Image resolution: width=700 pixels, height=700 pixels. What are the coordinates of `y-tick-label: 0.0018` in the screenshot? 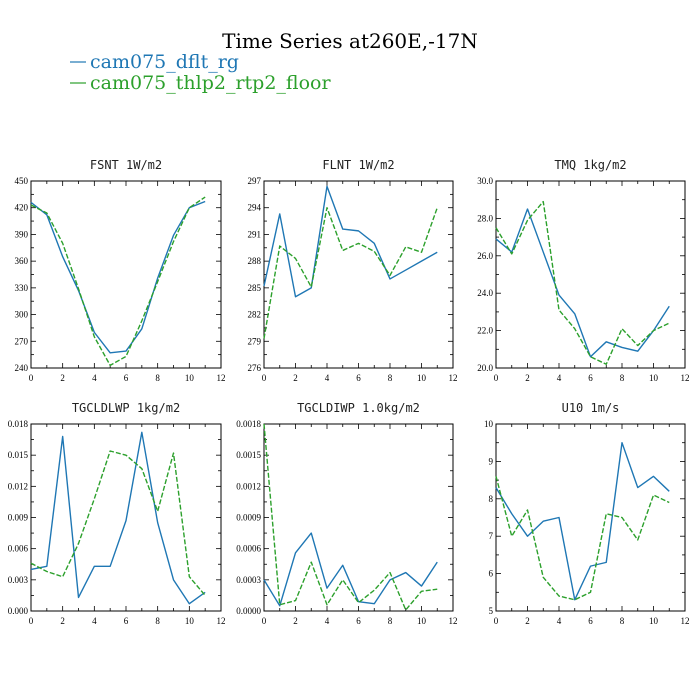 It's located at (248, 424).